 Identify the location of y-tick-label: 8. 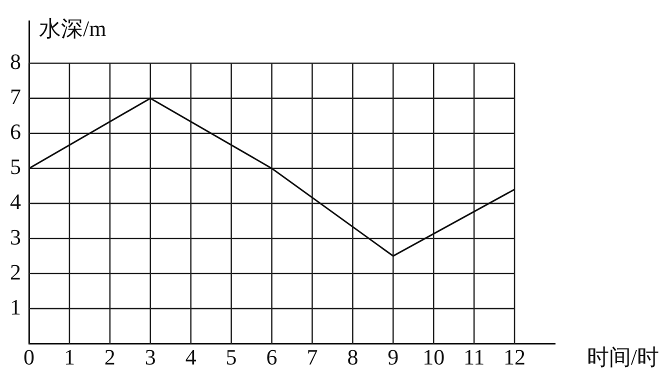
(15, 61).